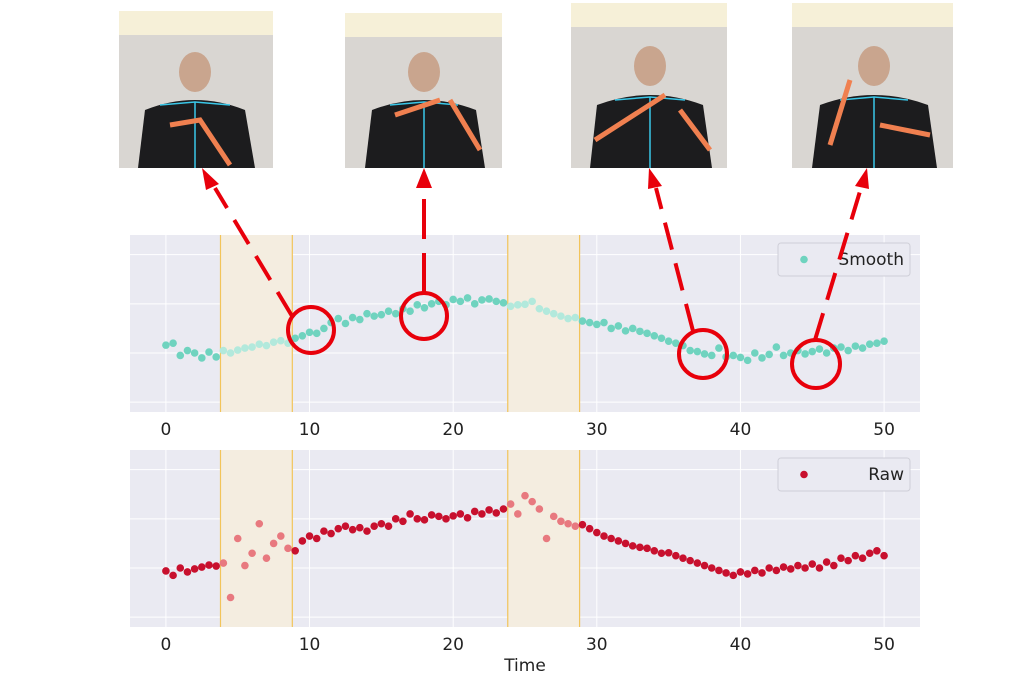 The image size is (1025, 690). I want to click on x-tick-label: 20, so click(453, 430).